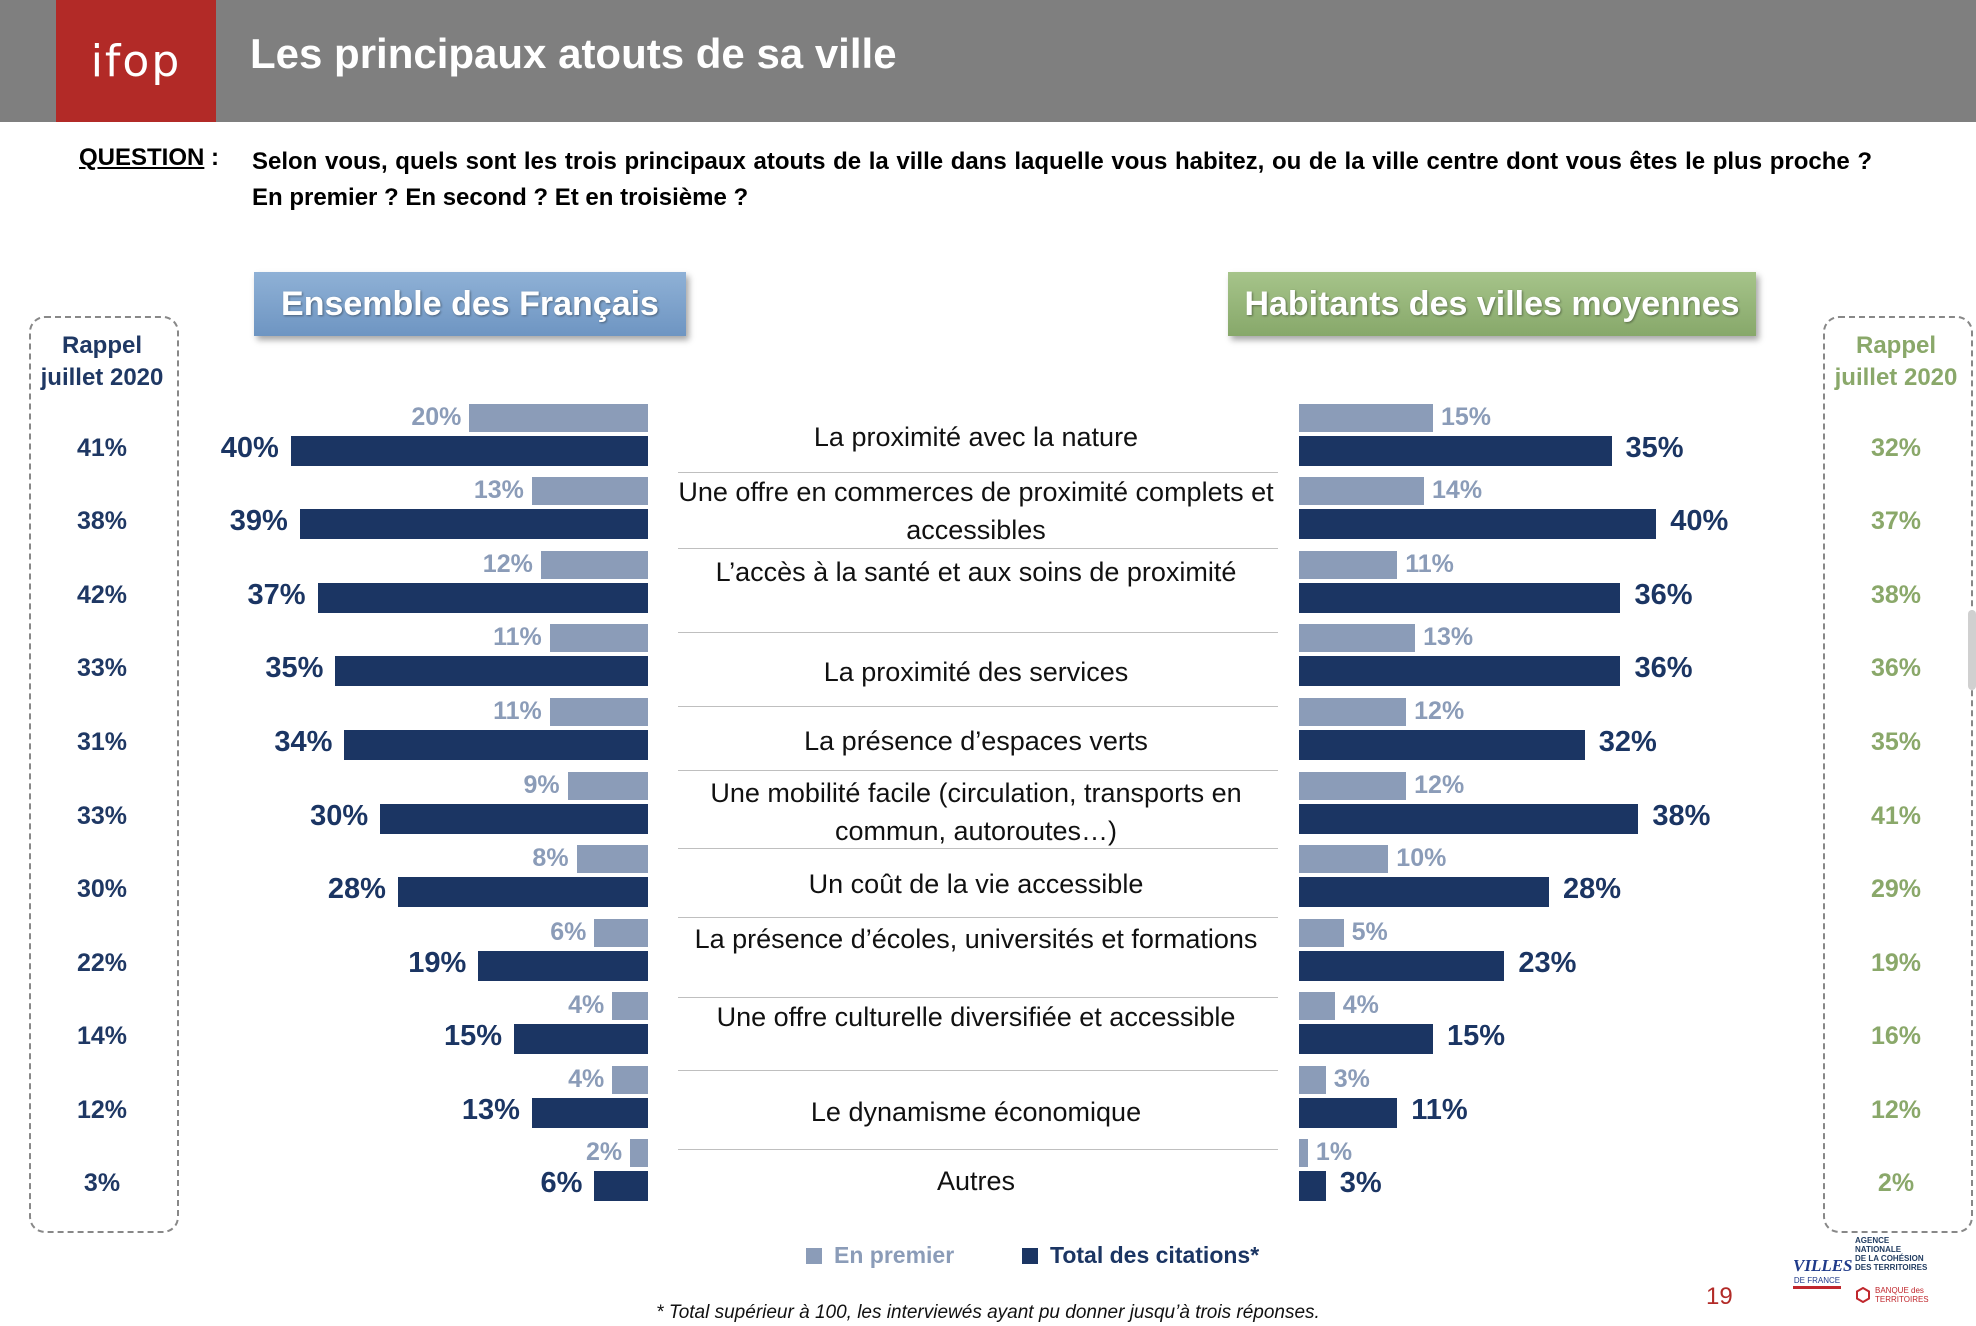 The image size is (1976, 1326). Describe the element at coordinates (490, 1110) in the screenshot. I see `label-ensemble-total: 13%` at that location.